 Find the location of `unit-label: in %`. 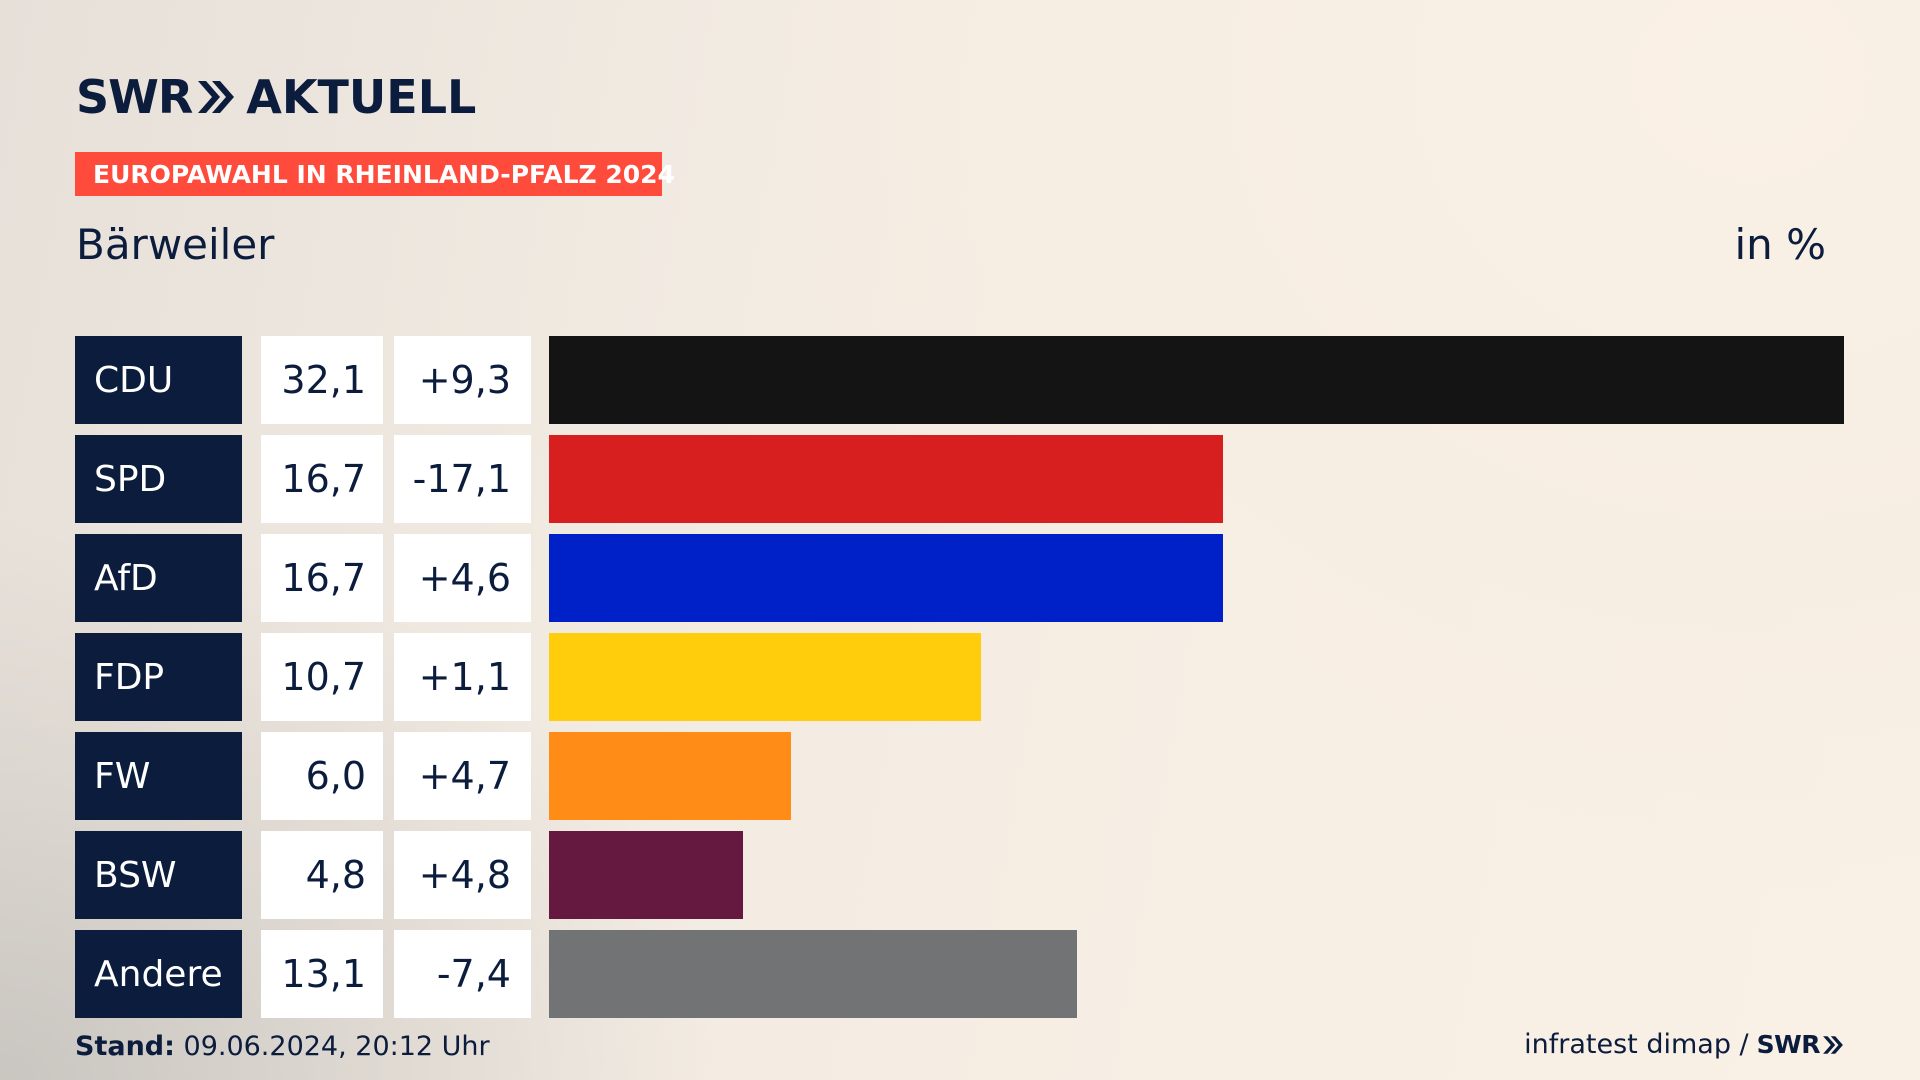

unit-label: in % is located at coordinates (1780, 244).